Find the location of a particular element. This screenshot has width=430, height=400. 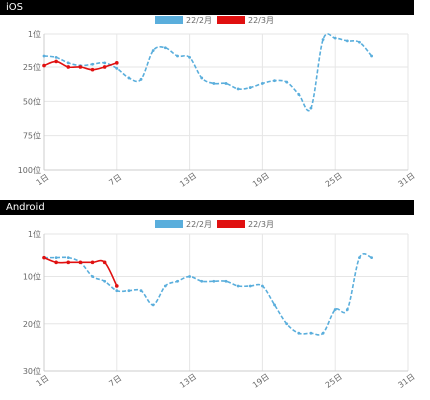

android-y-tick-label: 10位 is located at coordinates (32, 277).